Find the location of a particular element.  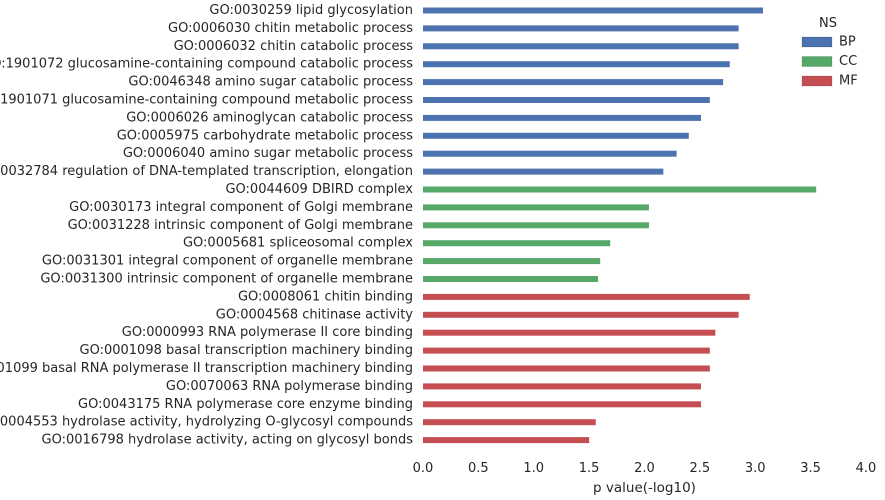

x-tick-label: 3.0 is located at coordinates (755, 468).